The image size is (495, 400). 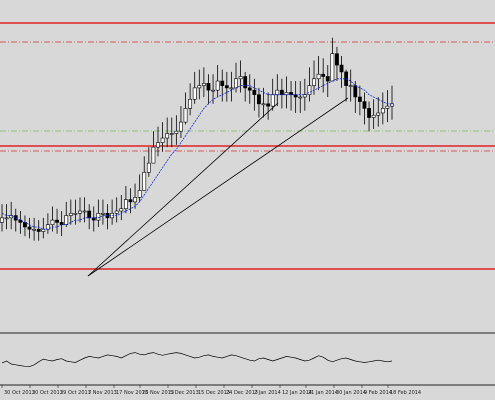 I want to click on x-tick-label: 17 Nov 2013, so click(x=132, y=393).